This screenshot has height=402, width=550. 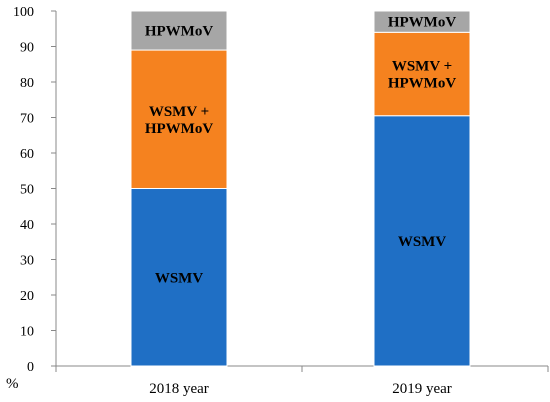 What do you see at coordinates (422, 389) in the screenshot?
I see `x-category-label: 2019 year` at bounding box center [422, 389].